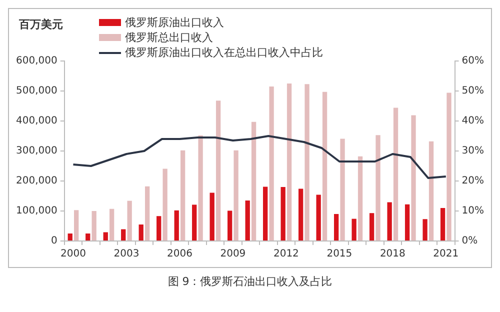  What do you see at coordinates (37, 91) in the screenshot?
I see `y-tick-label: 500,000` at bounding box center [37, 91].